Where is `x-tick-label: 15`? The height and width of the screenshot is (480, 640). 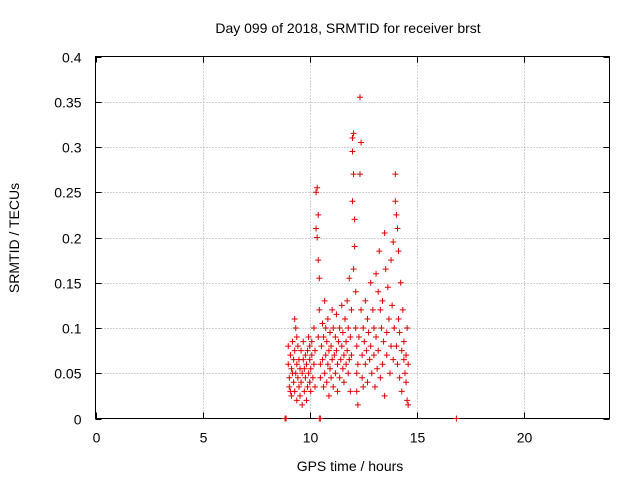 x-tick-label: 15 is located at coordinates (418, 438).